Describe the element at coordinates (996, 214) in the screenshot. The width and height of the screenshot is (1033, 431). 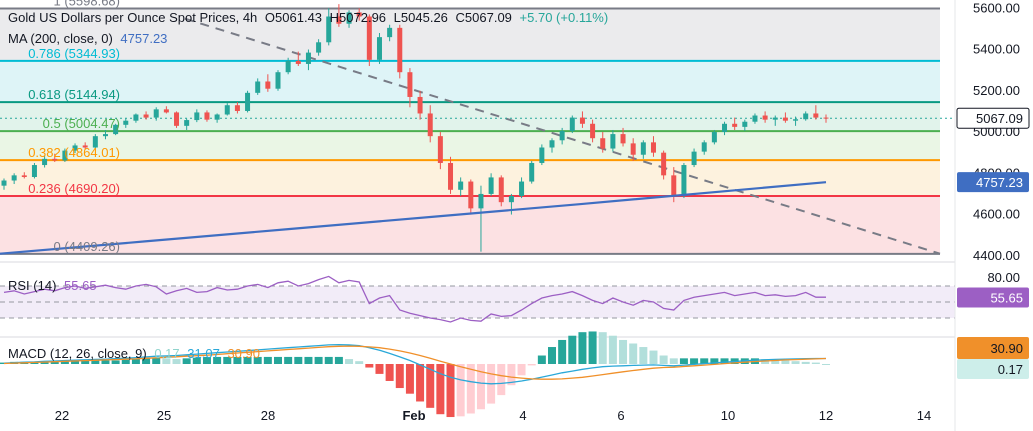
I see `price-tick-label: 4600.00` at that location.